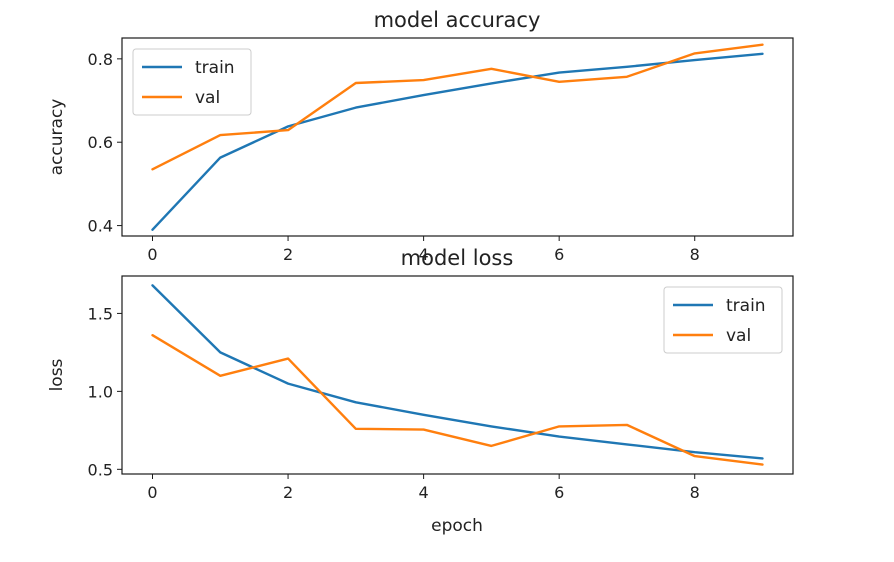 The image size is (894, 562). I want to click on accuracy-chart-title: model accuracy, so click(457, 20).